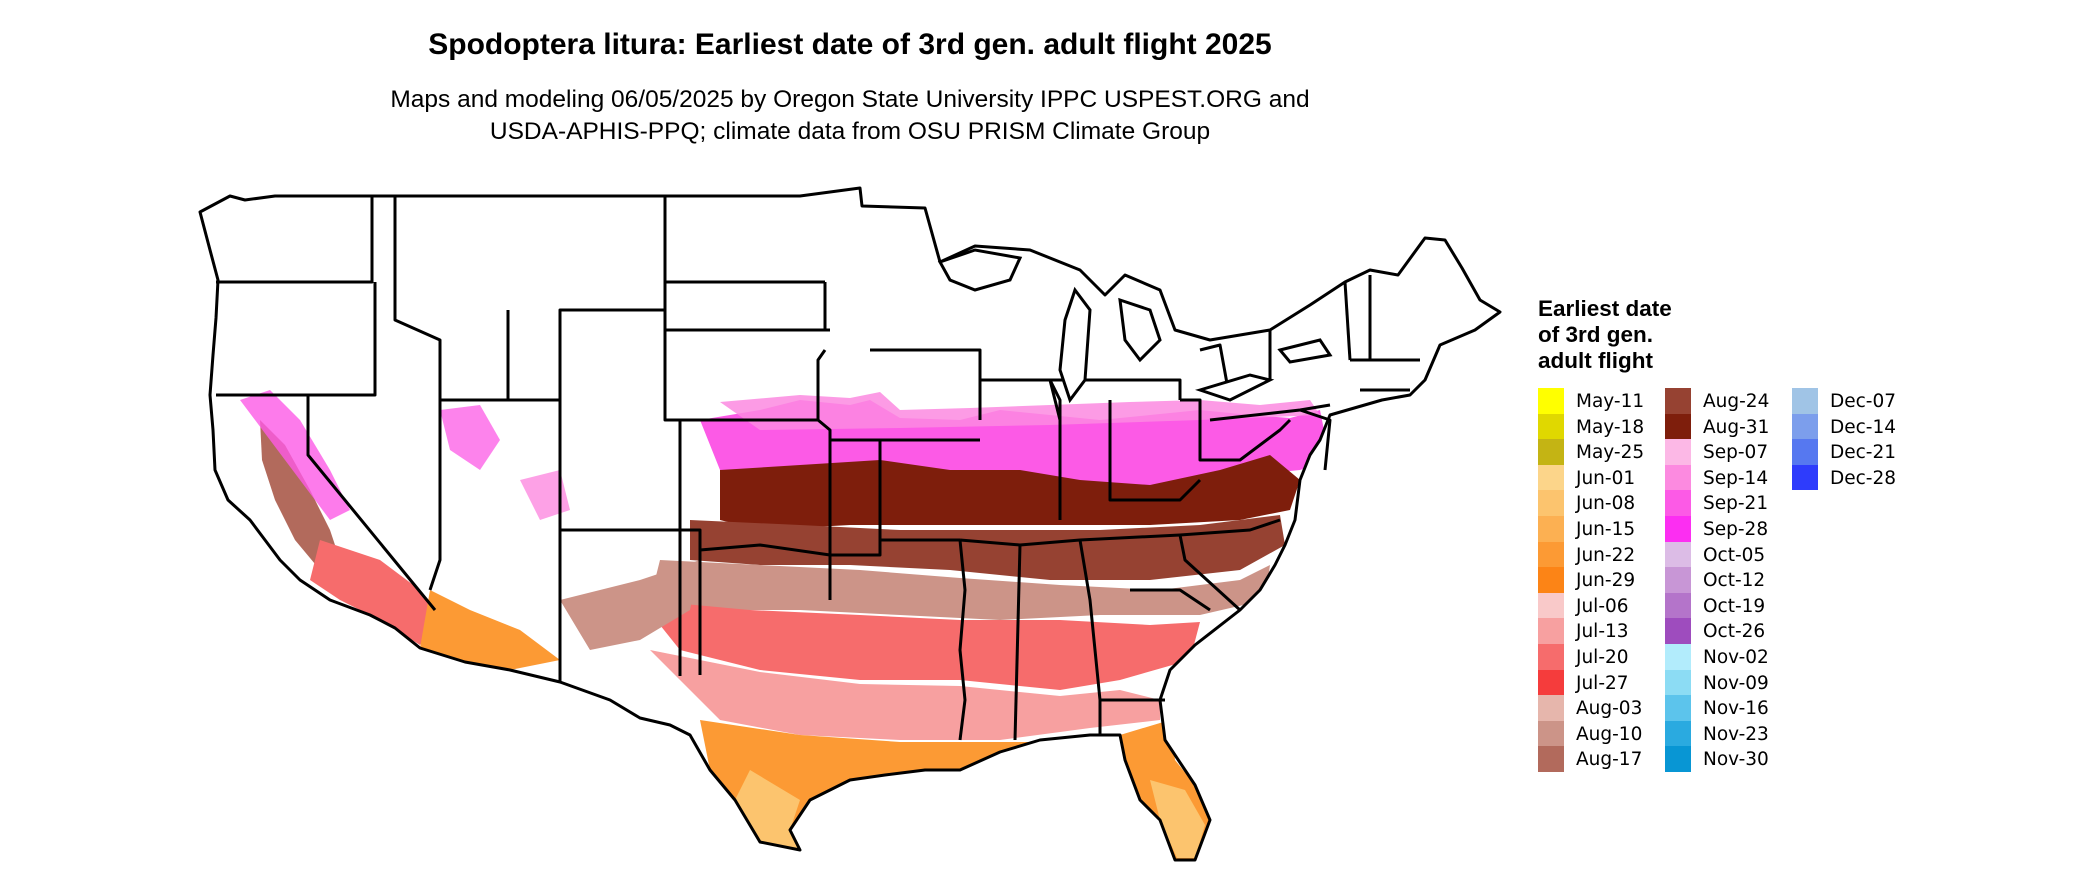 The height and width of the screenshot is (892, 2100). Describe the element at coordinates (1736, 401) in the screenshot. I see `legend-label: Aug-24` at that location.